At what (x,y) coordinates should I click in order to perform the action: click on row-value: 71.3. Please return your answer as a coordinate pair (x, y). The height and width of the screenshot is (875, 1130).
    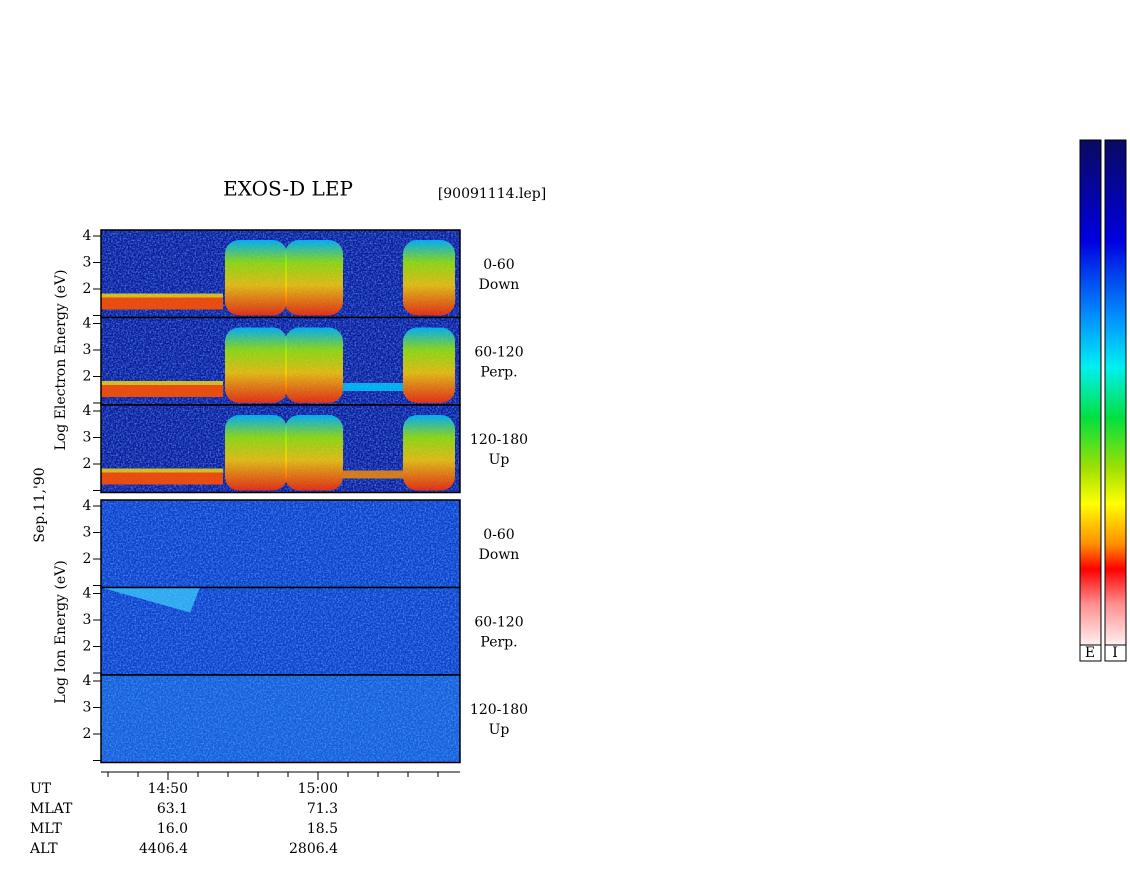
    Looking at the image, I should click on (322, 809).